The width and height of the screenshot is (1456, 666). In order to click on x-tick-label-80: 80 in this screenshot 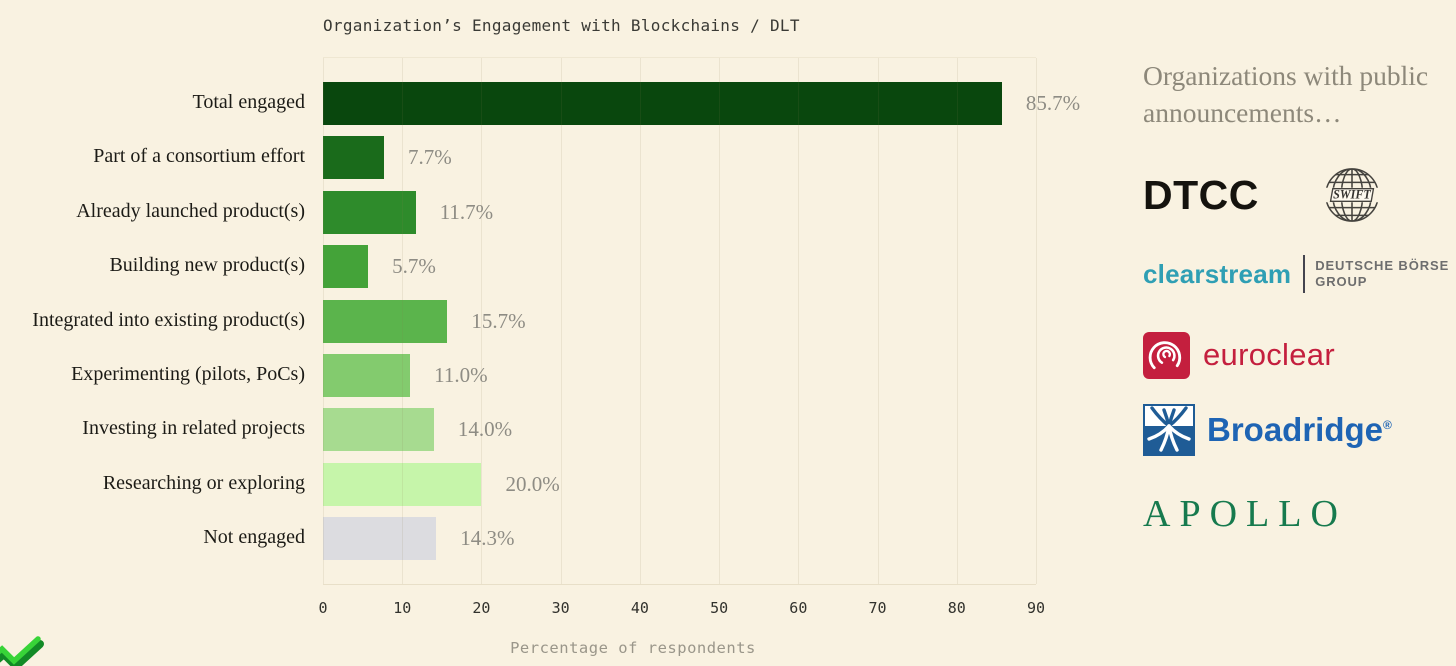, I will do `click(956, 608)`.